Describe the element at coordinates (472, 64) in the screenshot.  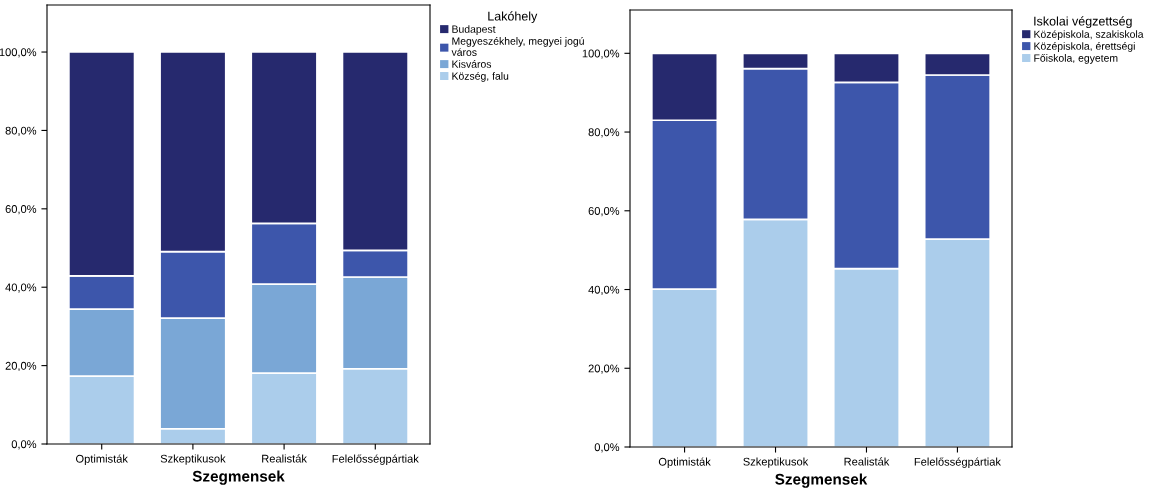
I see `legend-label: Kisváros` at that location.